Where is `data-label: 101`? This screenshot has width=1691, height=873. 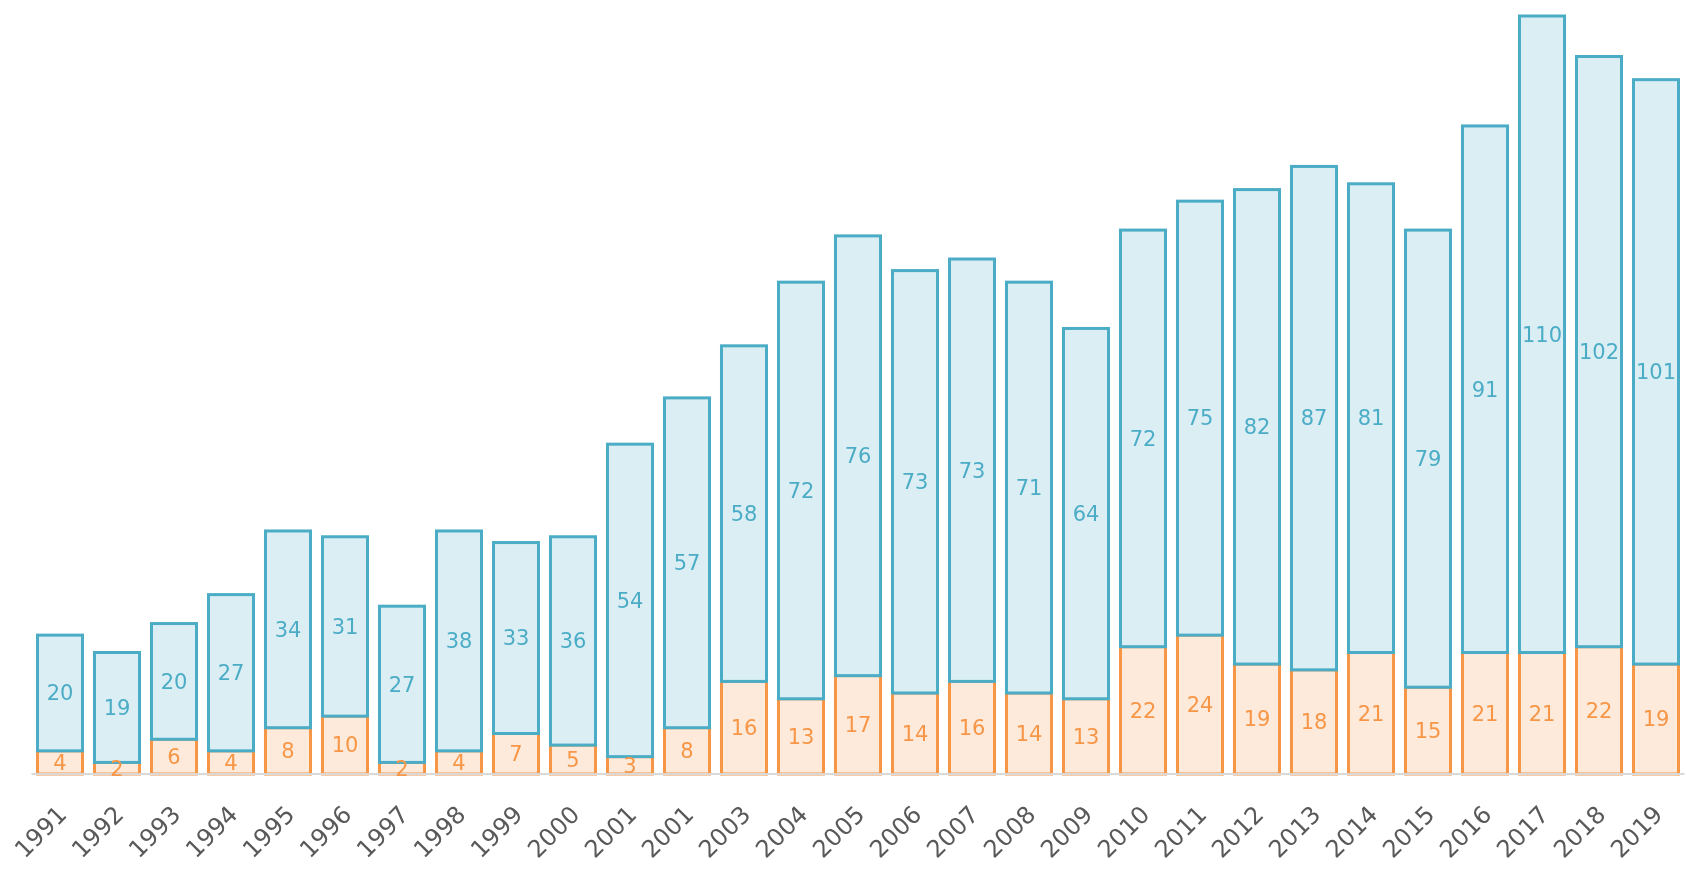
data-label: 101 is located at coordinates (1656, 372).